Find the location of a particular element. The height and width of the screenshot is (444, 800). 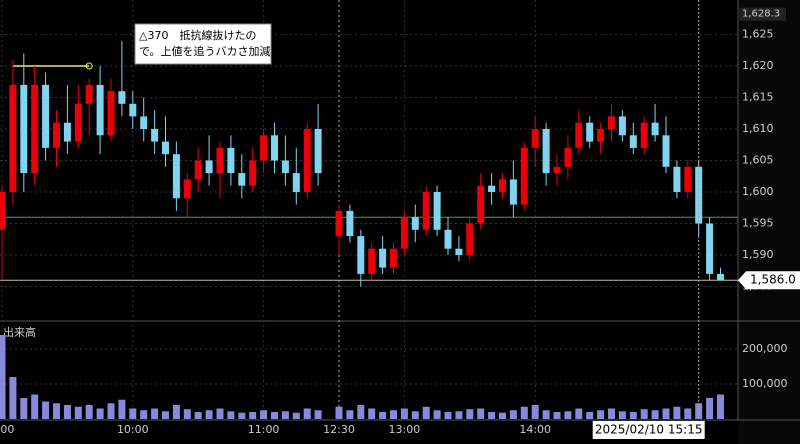

y-tick-label: 1,590 is located at coordinates (758, 254).